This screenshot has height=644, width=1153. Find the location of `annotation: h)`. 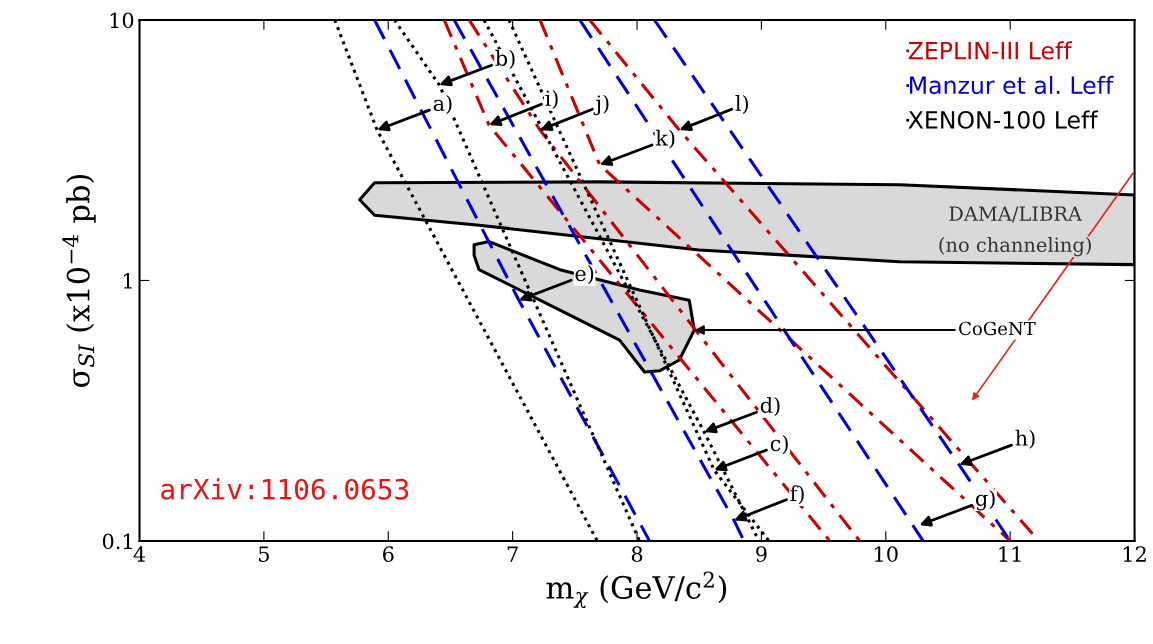

annotation: h) is located at coordinates (1025, 439).